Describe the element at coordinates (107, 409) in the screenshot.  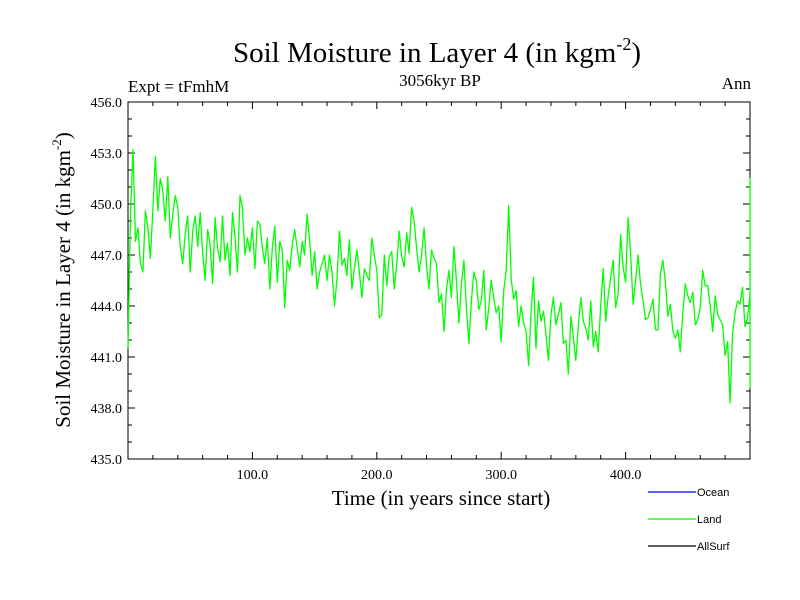
I see `y-tick-label: 438.0` at that location.